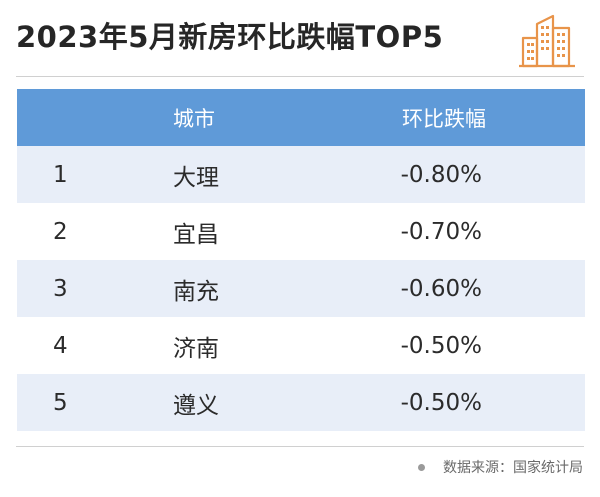 The height and width of the screenshot is (497, 600). Describe the element at coordinates (194, 118) in the screenshot. I see `header-city: 城市` at that location.